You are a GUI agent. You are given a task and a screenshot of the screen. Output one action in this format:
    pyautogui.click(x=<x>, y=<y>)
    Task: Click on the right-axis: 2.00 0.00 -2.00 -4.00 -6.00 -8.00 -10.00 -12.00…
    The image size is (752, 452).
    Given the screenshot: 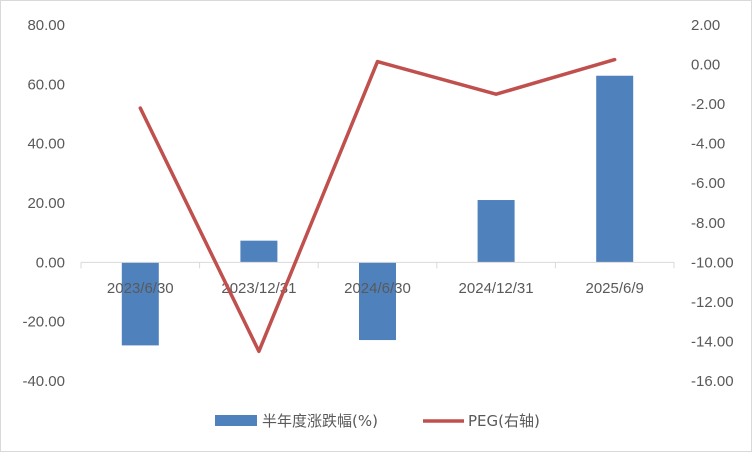 What is the action you would take?
    pyautogui.click(x=712, y=203)
    